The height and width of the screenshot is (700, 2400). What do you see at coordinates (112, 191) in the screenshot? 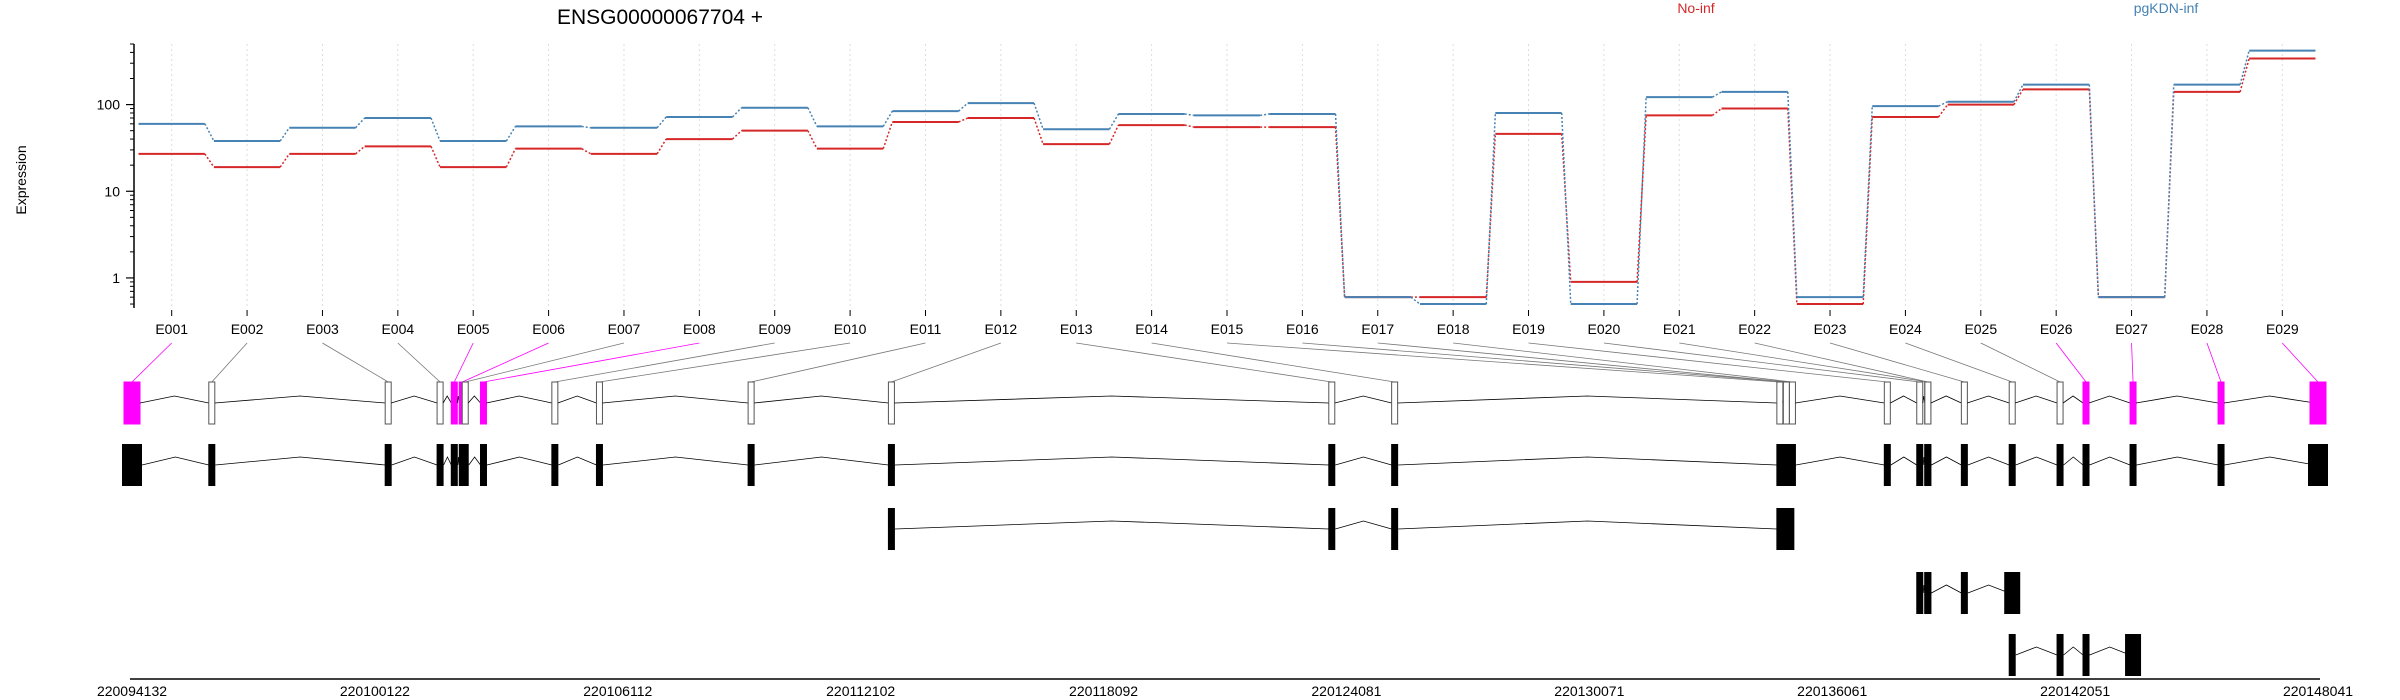
I see `y-tick-label: 10` at bounding box center [112, 191].